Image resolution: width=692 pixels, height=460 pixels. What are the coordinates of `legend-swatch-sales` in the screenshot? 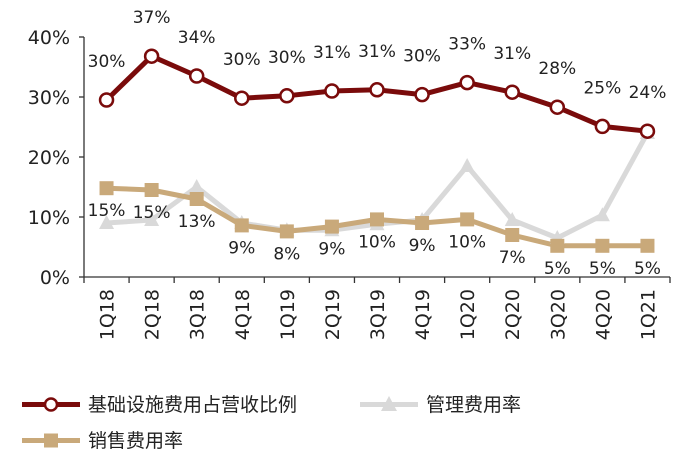 It's located at (51, 440).